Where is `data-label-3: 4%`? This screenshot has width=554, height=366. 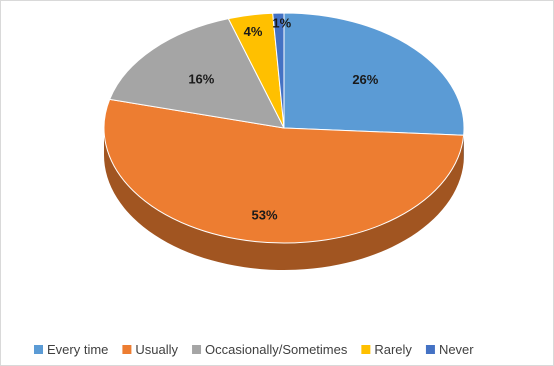
data-label-3: 4% is located at coordinates (253, 31).